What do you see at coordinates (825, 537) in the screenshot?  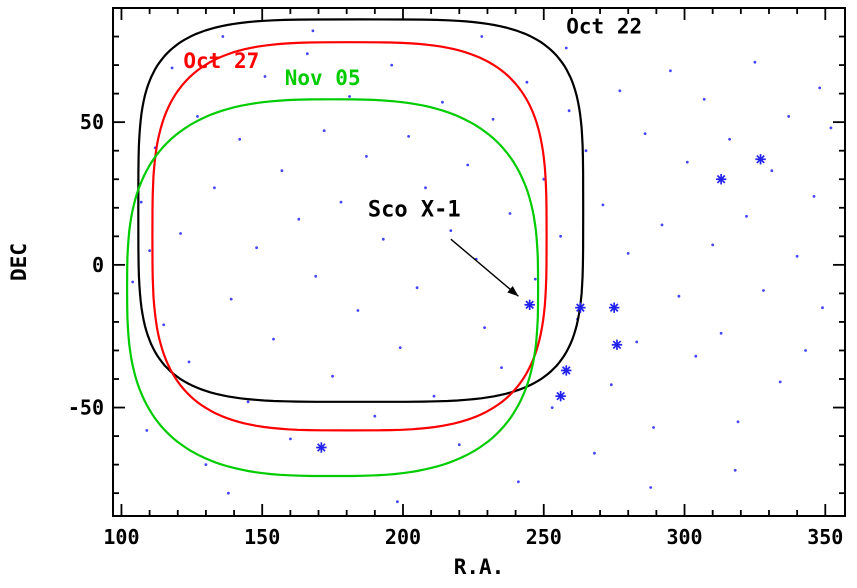 I see `x-tick-label: 350` at bounding box center [825, 537].